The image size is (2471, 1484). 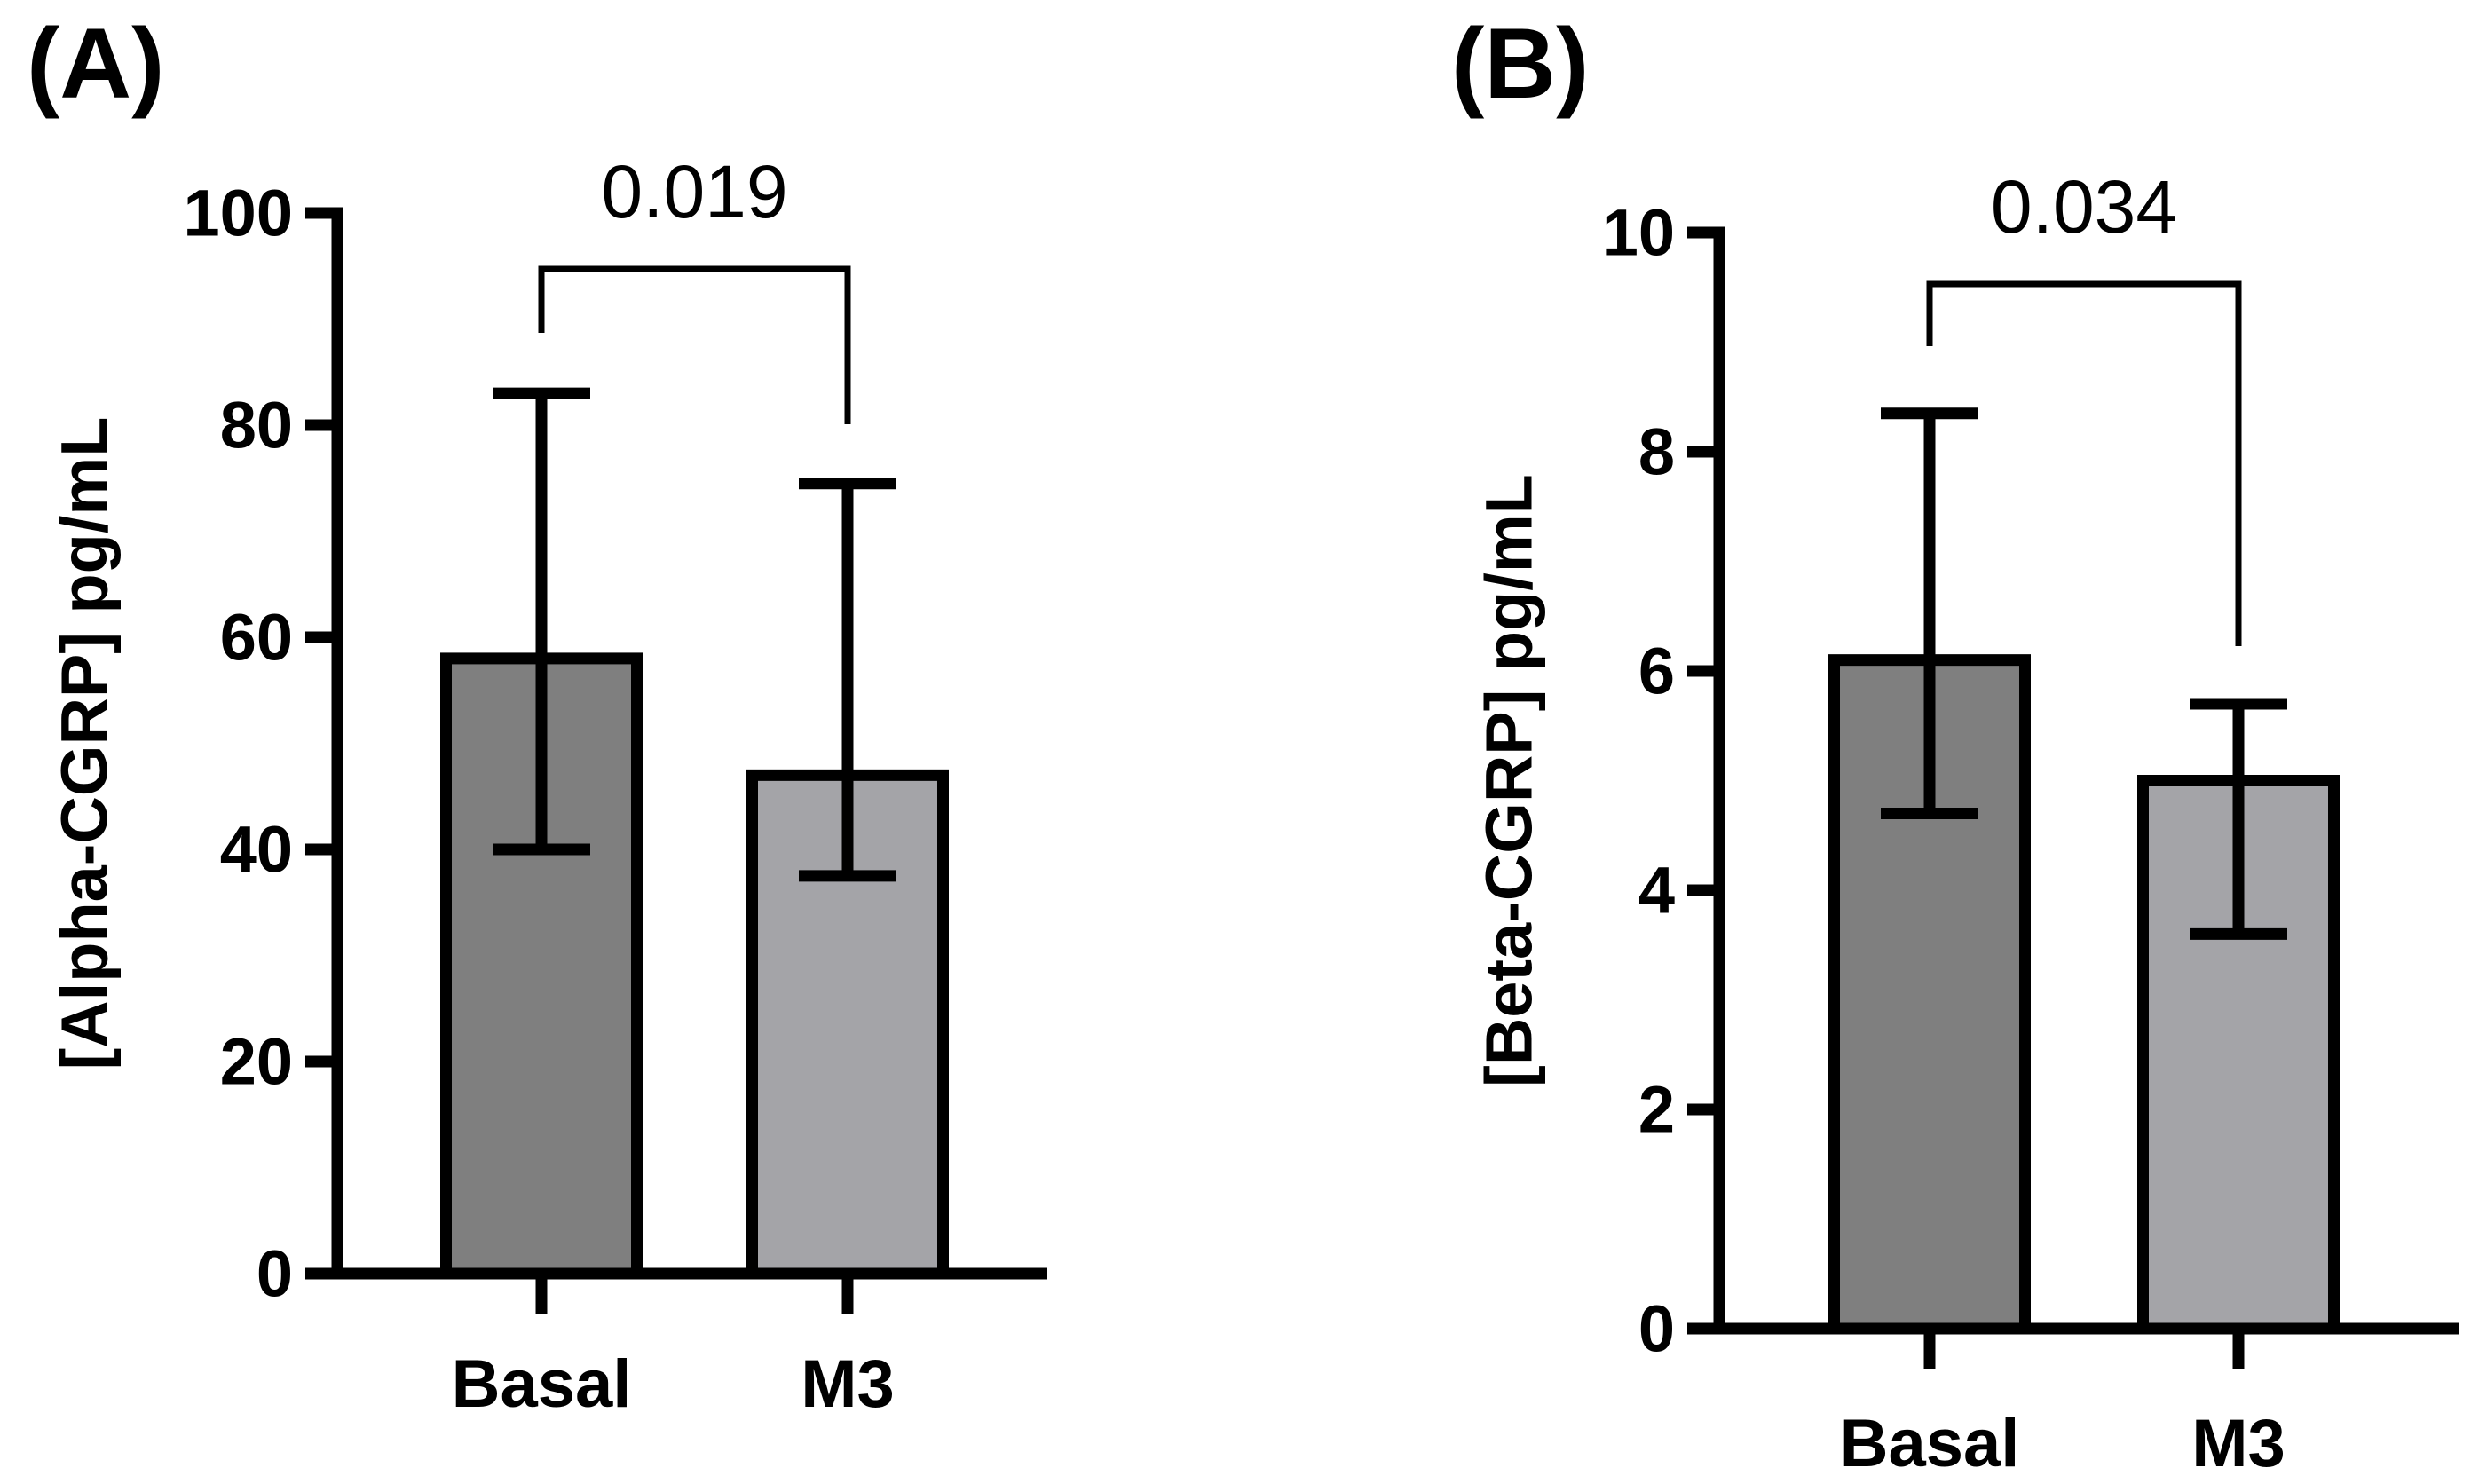 What do you see at coordinates (239, 214) in the screenshot?
I see `y-tick-label: 100` at bounding box center [239, 214].